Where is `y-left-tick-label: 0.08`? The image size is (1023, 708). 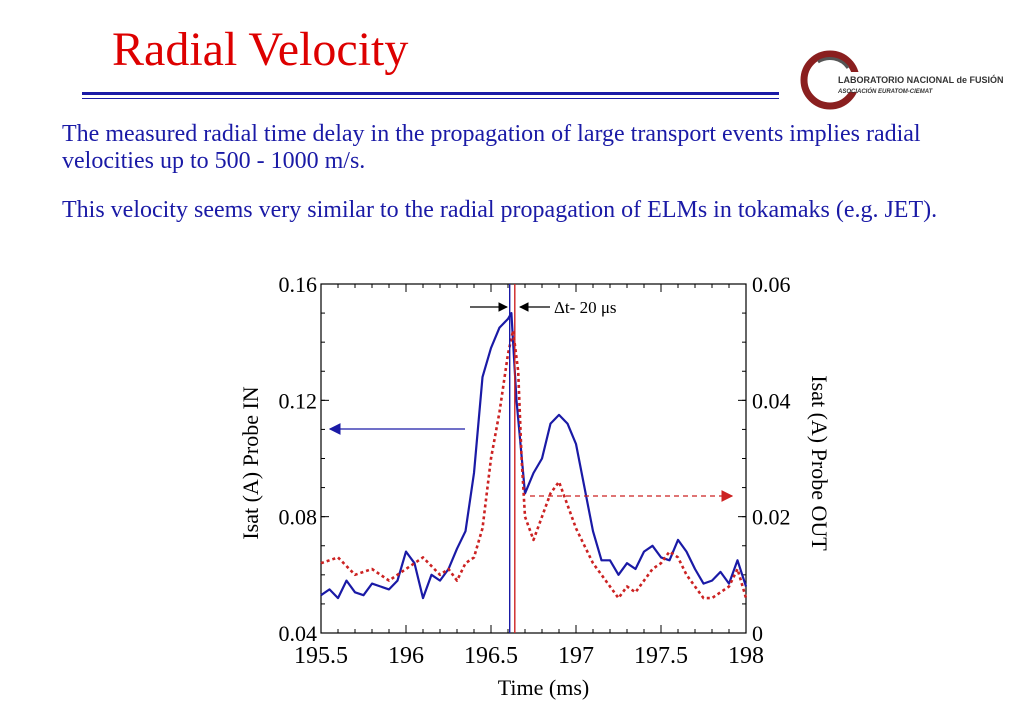 y-left-tick-label: 0.08 is located at coordinates (298, 517).